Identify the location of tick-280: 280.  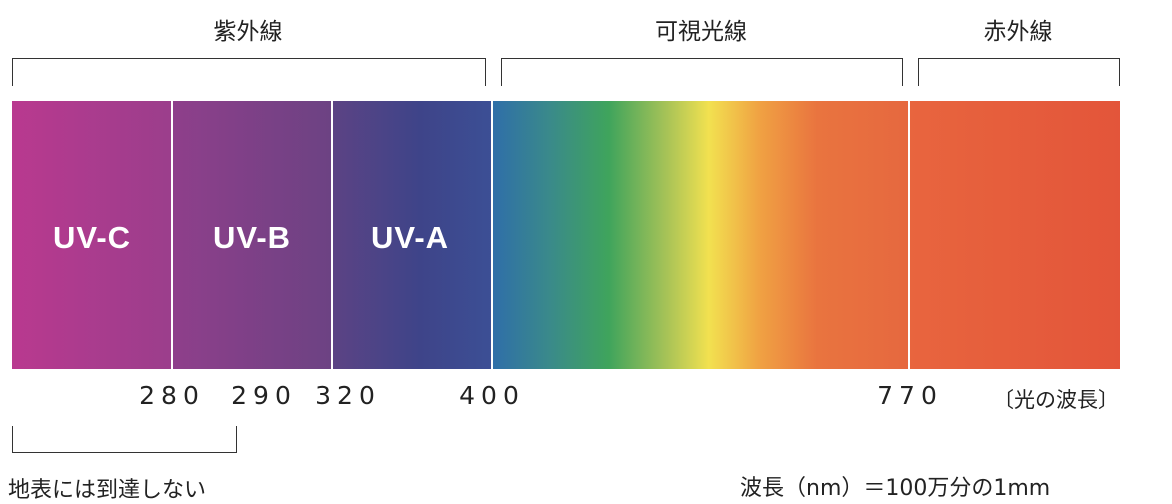
(172, 395).